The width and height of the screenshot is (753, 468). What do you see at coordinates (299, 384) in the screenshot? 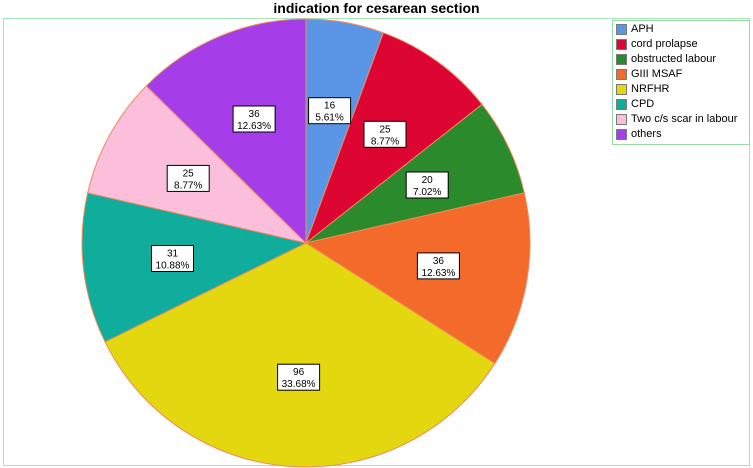
I see `slice-percent-label: 33.68%` at bounding box center [299, 384].